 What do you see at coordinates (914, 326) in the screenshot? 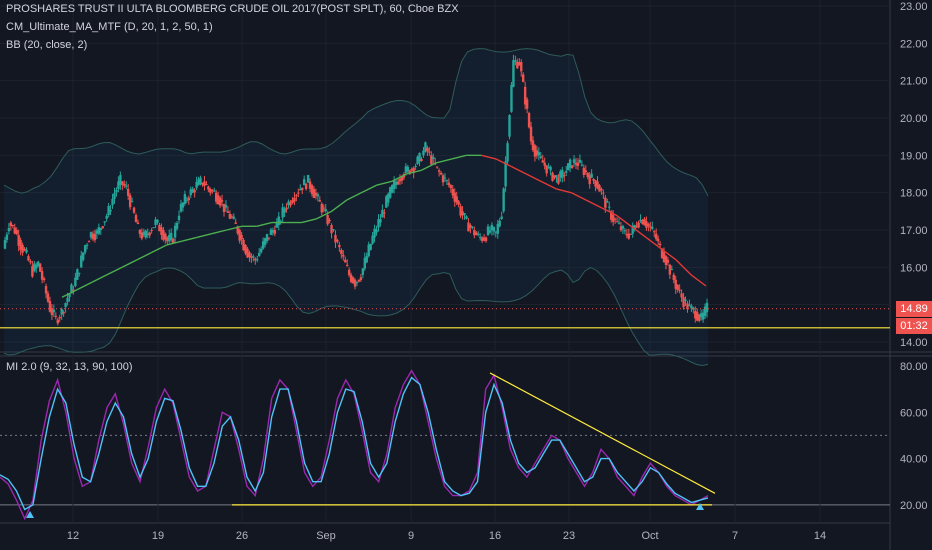
I see `bar-countdown-tag: 01:32` at bounding box center [914, 326].